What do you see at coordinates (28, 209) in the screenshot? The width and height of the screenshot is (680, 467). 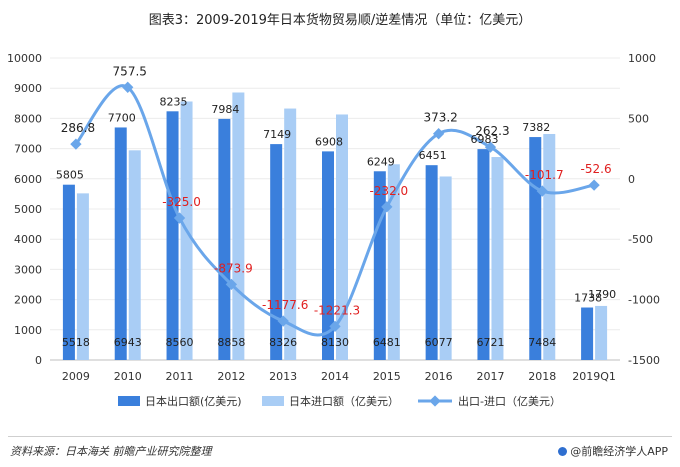 I see `left-tick-label: 5000` at bounding box center [28, 209].